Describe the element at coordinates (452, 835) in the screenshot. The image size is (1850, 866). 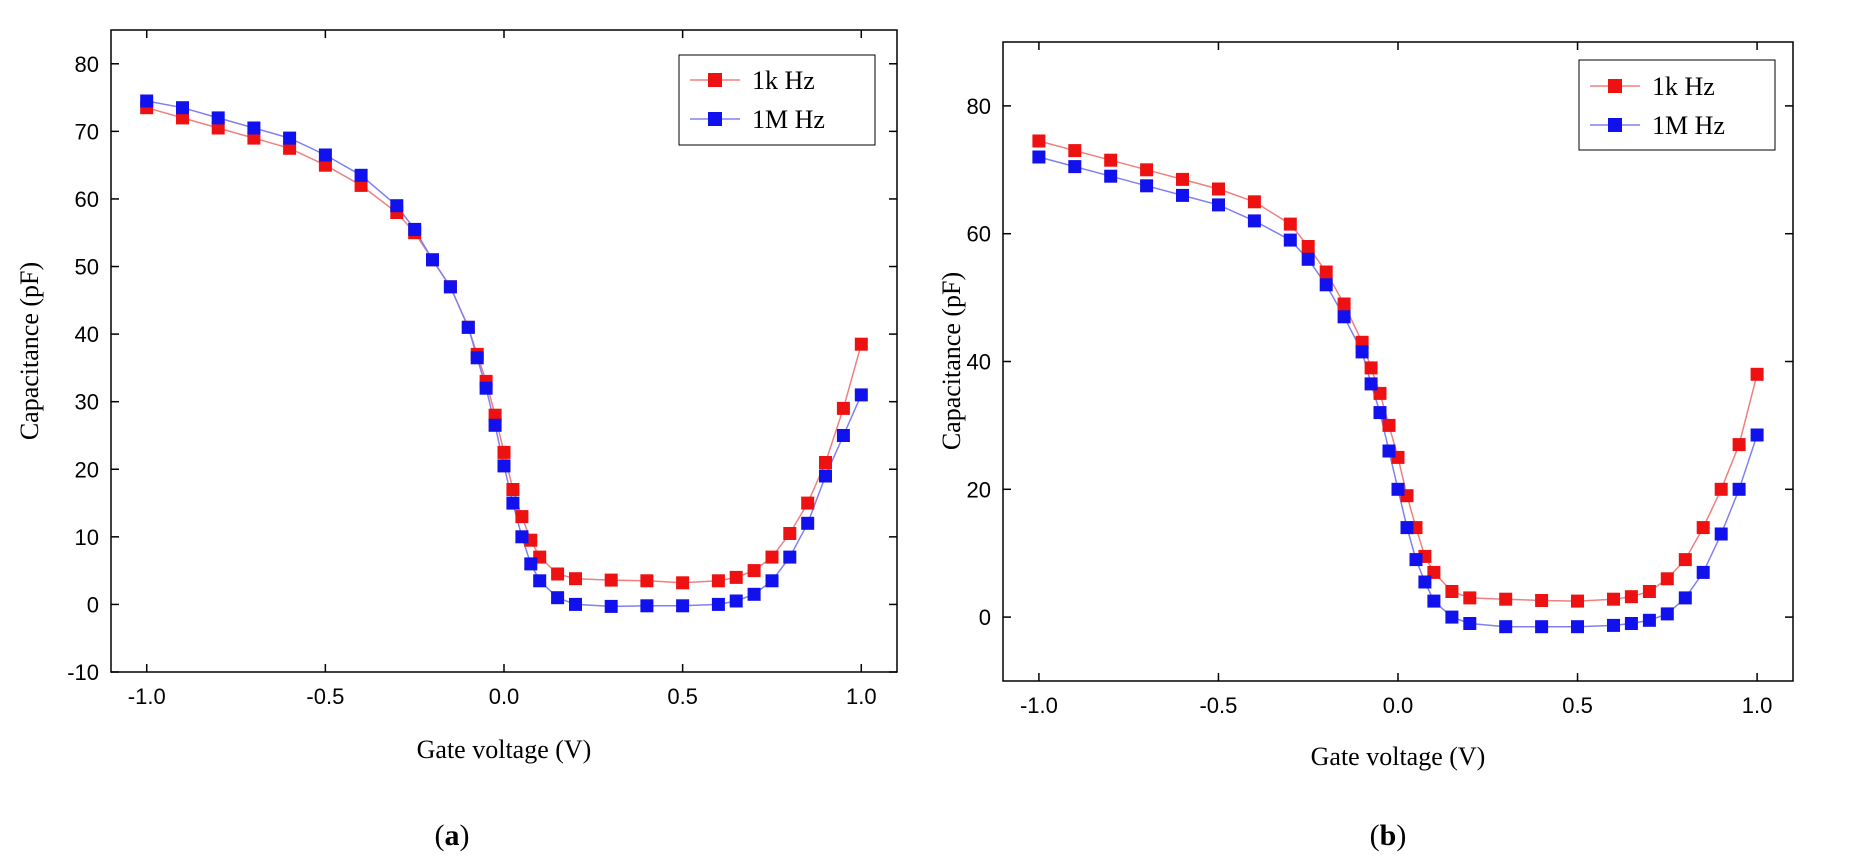
I see `panel-label-letter: a` at that location.